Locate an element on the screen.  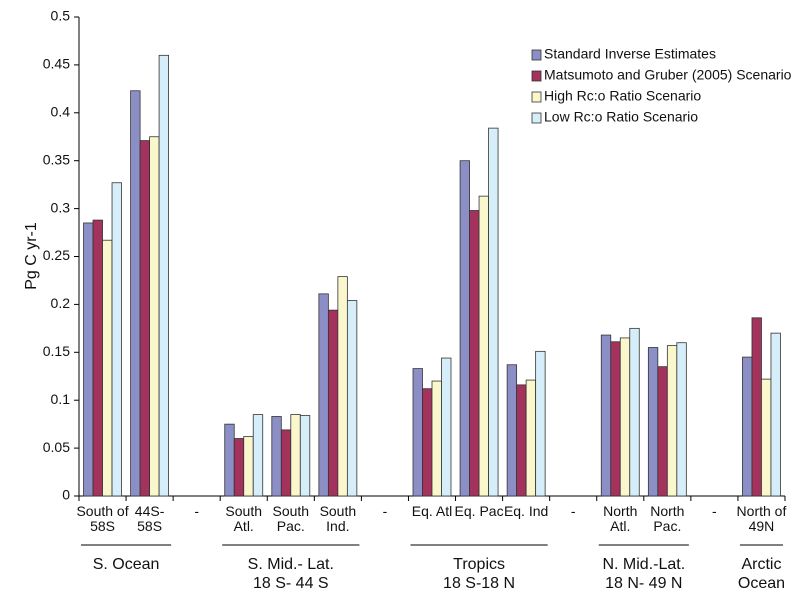
y-tick-label: 0.25 is located at coordinates (56, 255).